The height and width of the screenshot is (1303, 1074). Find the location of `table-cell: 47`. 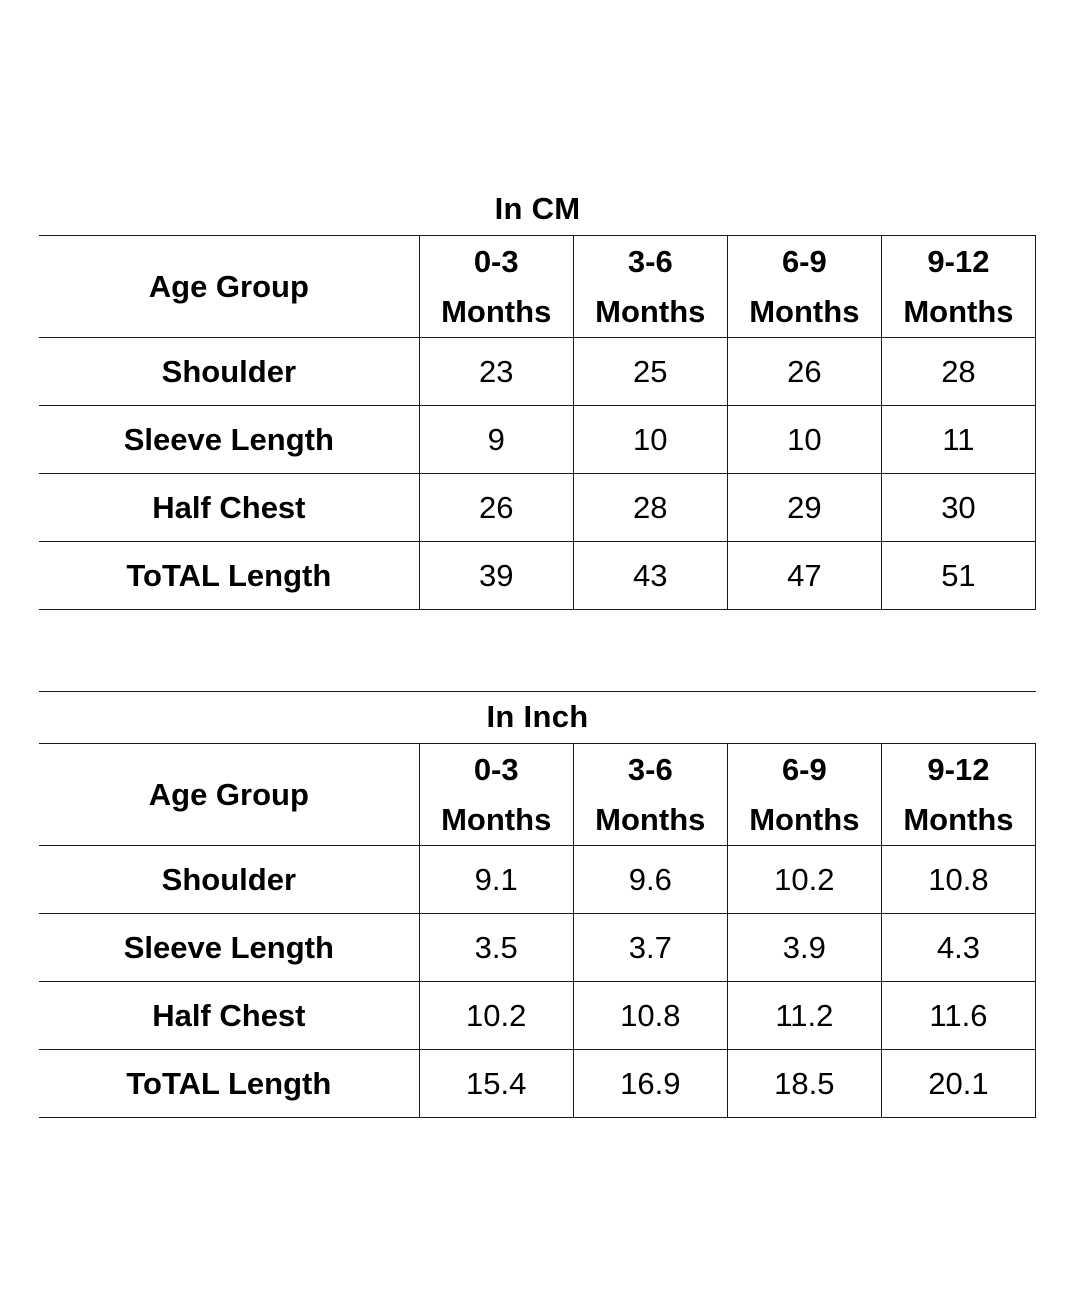

table-cell: 47 is located at coordinates (804, 575).